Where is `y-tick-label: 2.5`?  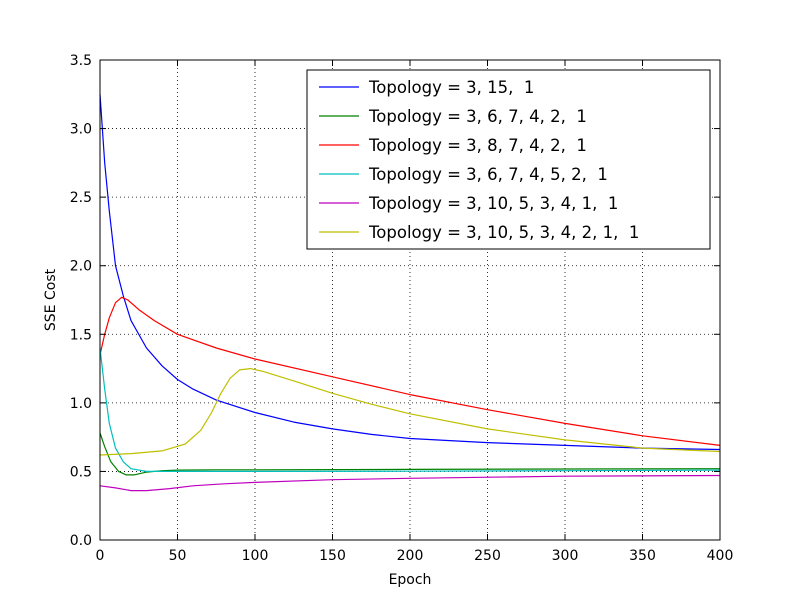 y-tick-label: 2.5 is located at coordinates (81, 198).